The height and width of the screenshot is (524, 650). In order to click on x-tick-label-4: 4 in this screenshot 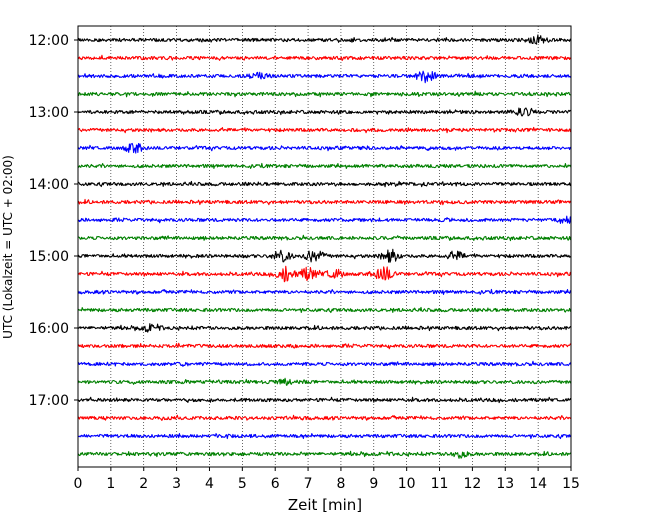, I will do `click(209, 484)`.